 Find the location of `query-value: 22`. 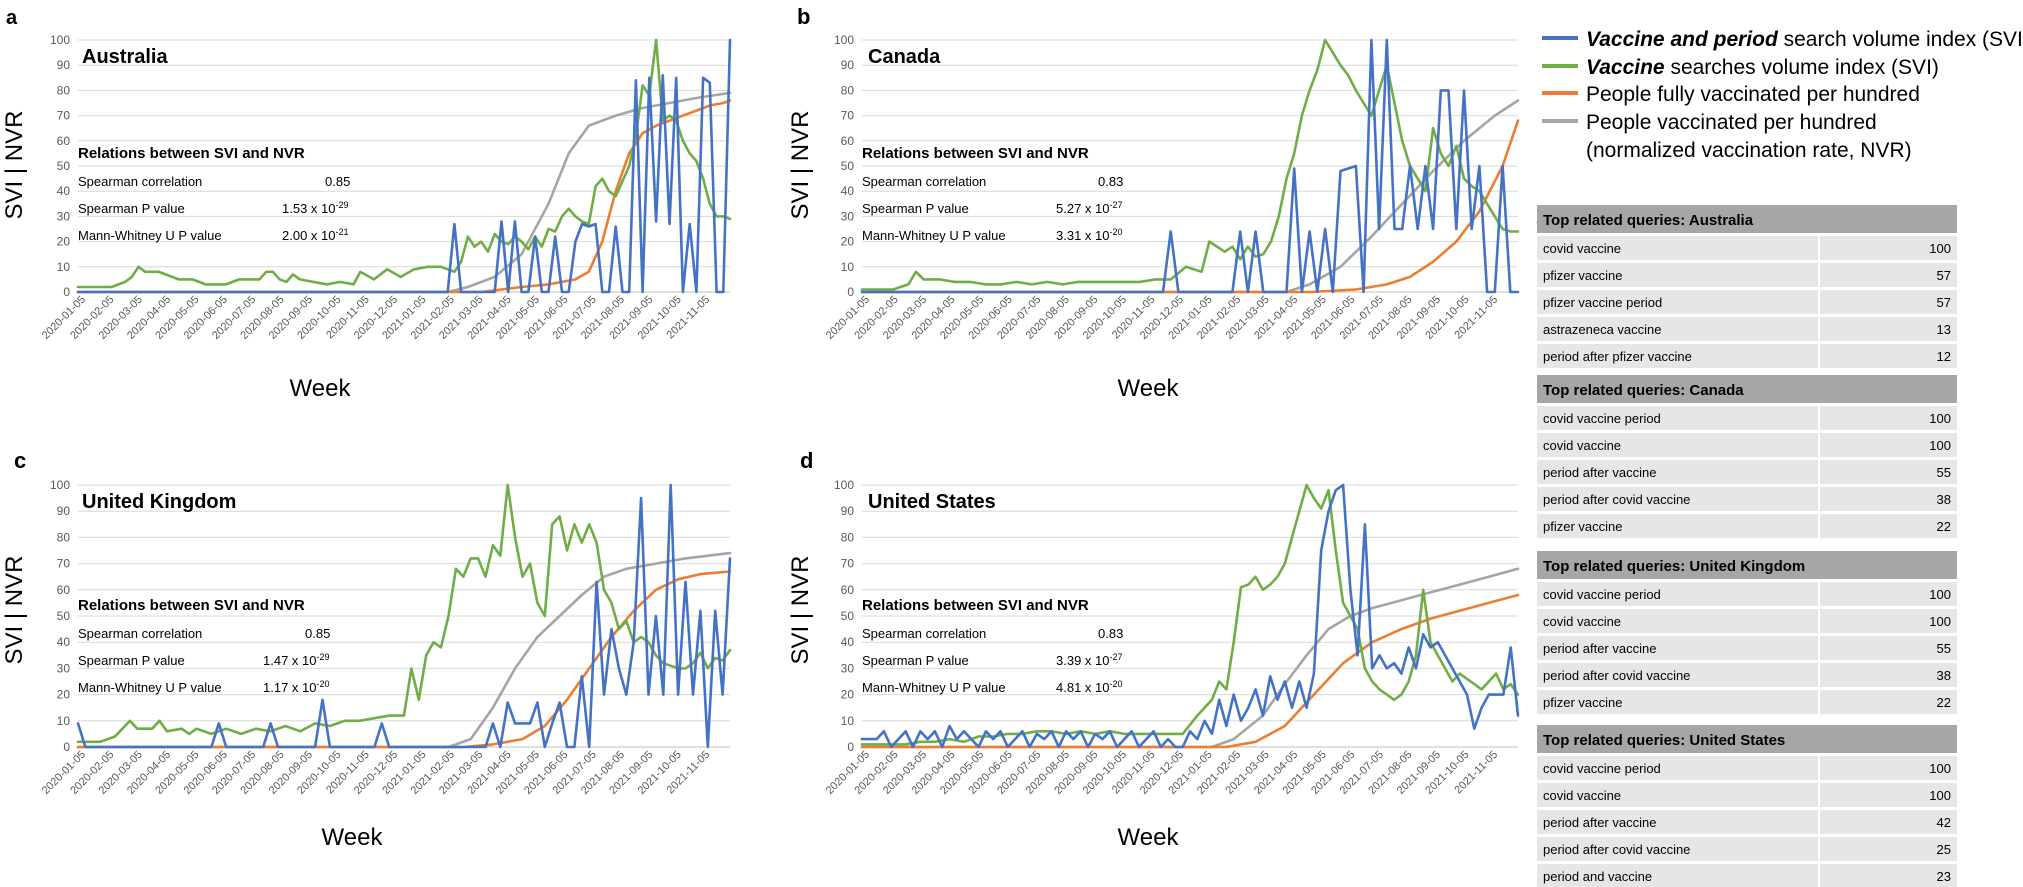

query-value: 22 is located at coordinates (1944, 702).